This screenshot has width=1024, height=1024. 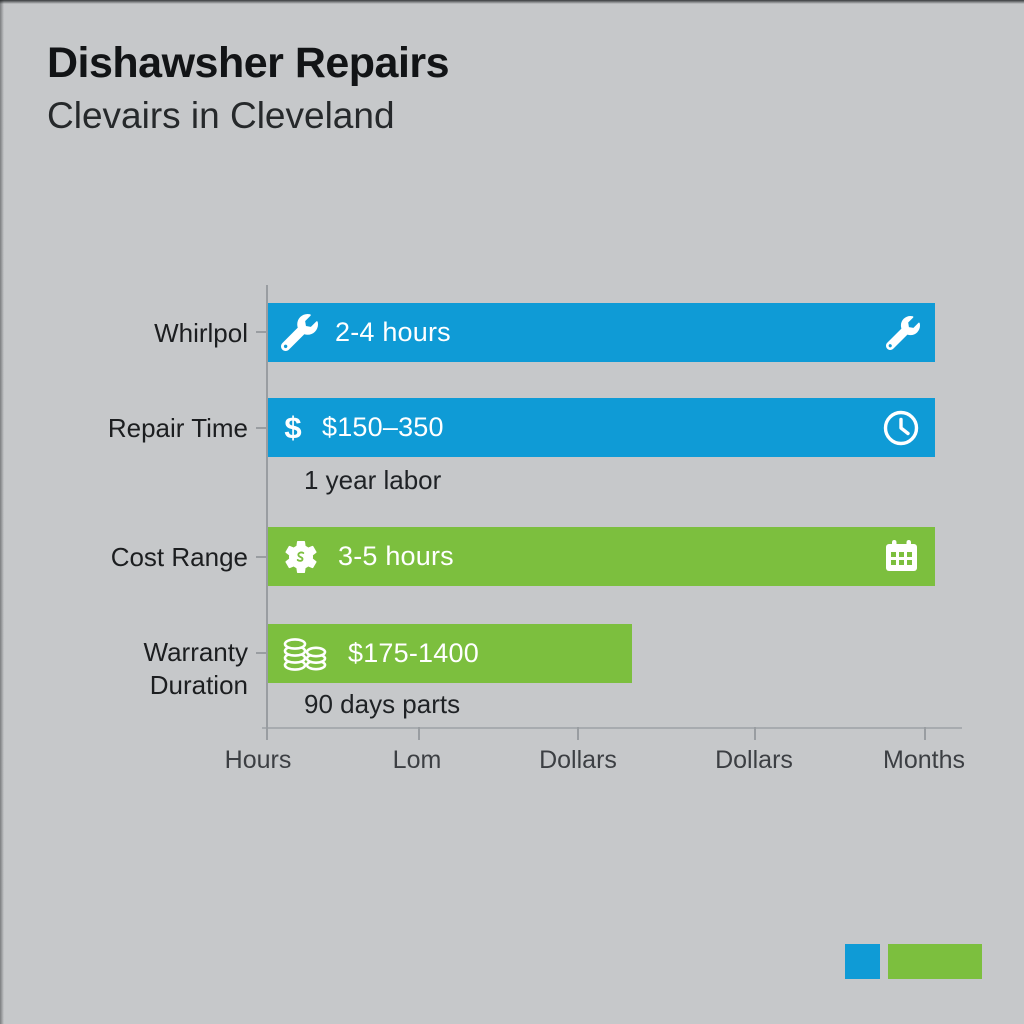 I want to click on legend-swatch-green, so click(x=935, y=961).